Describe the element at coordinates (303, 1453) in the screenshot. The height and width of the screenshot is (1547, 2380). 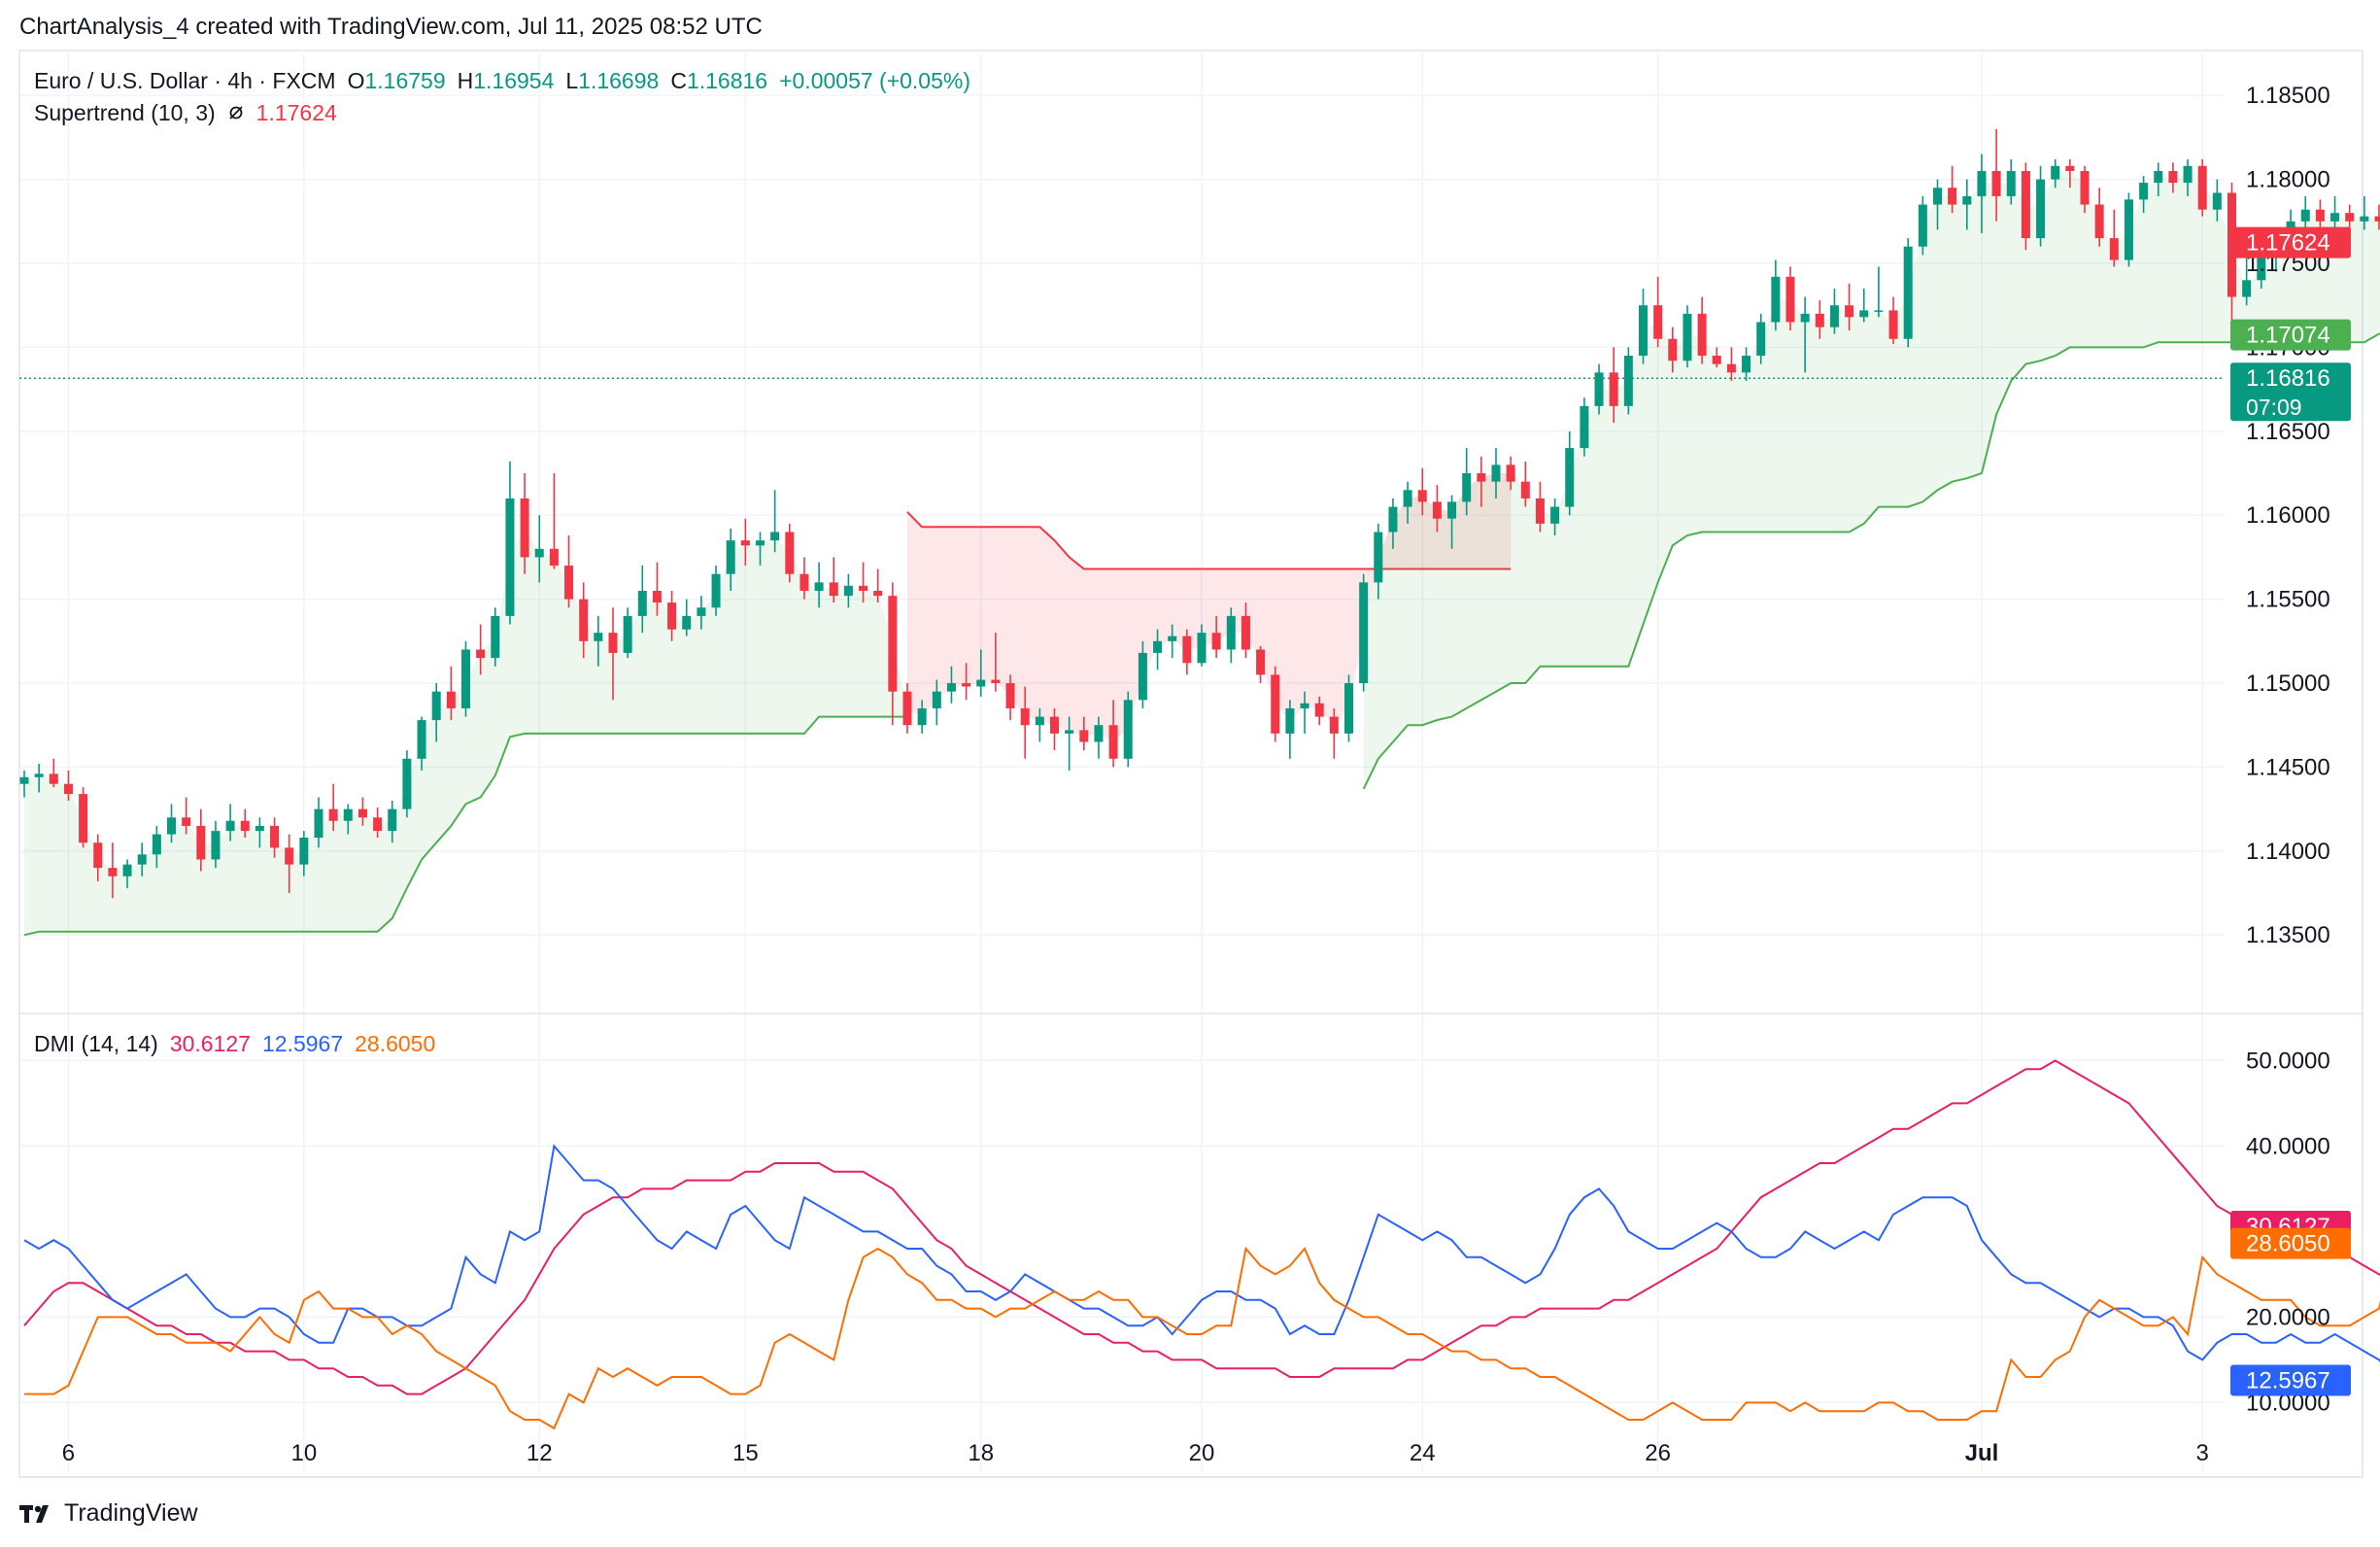
I see `time-axis-tick: 10` at that location.